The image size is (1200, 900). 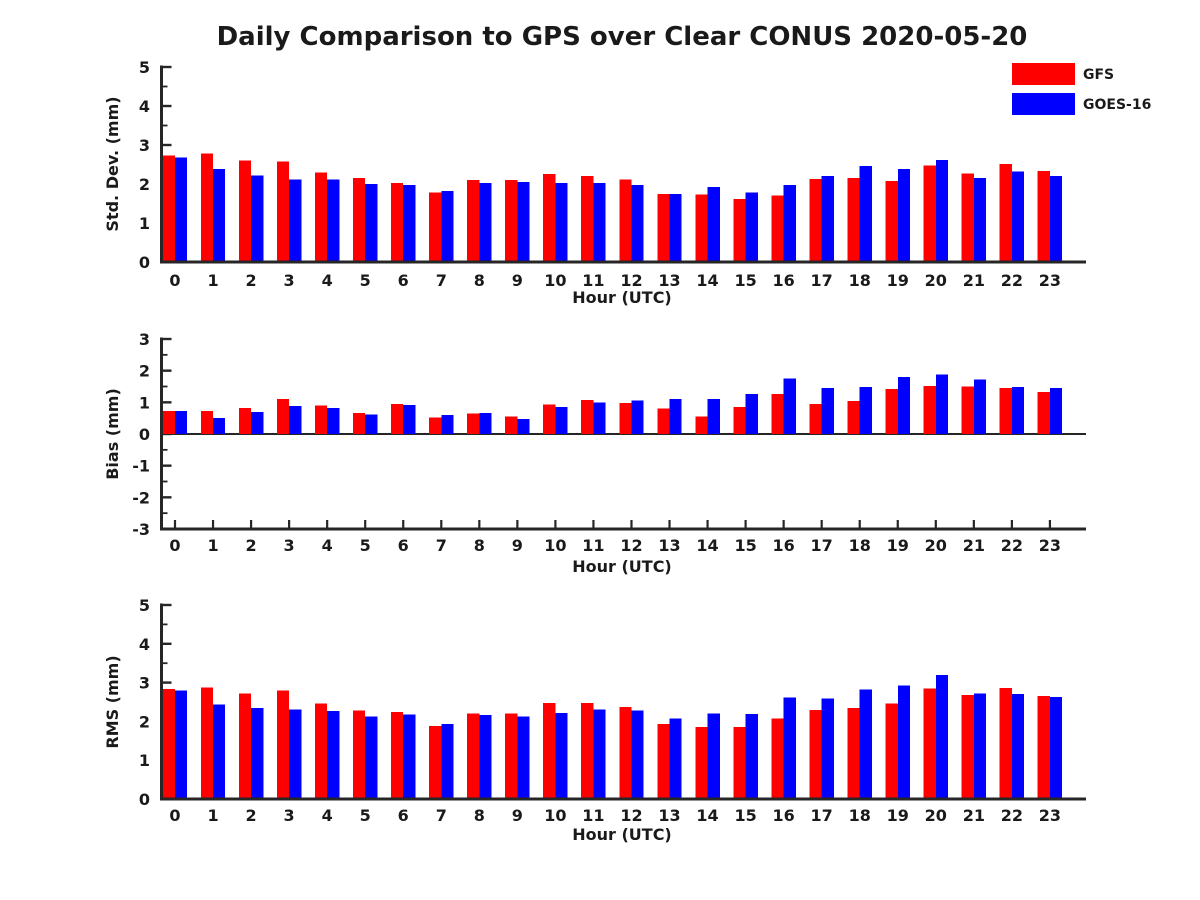 I want to click on y-tick-label: 4, so click(x=144, y=106).